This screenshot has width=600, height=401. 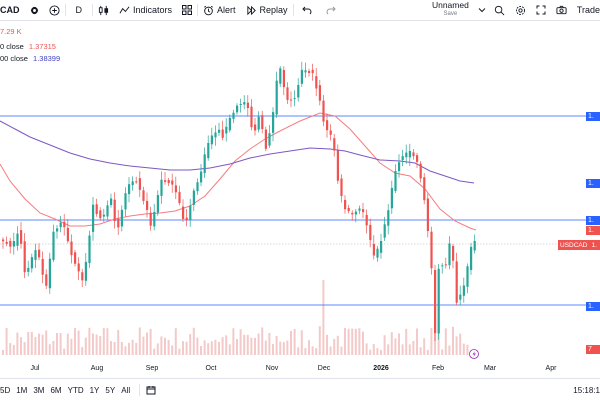 I want to click on layout-menu-button, so click(x=482, y=10).